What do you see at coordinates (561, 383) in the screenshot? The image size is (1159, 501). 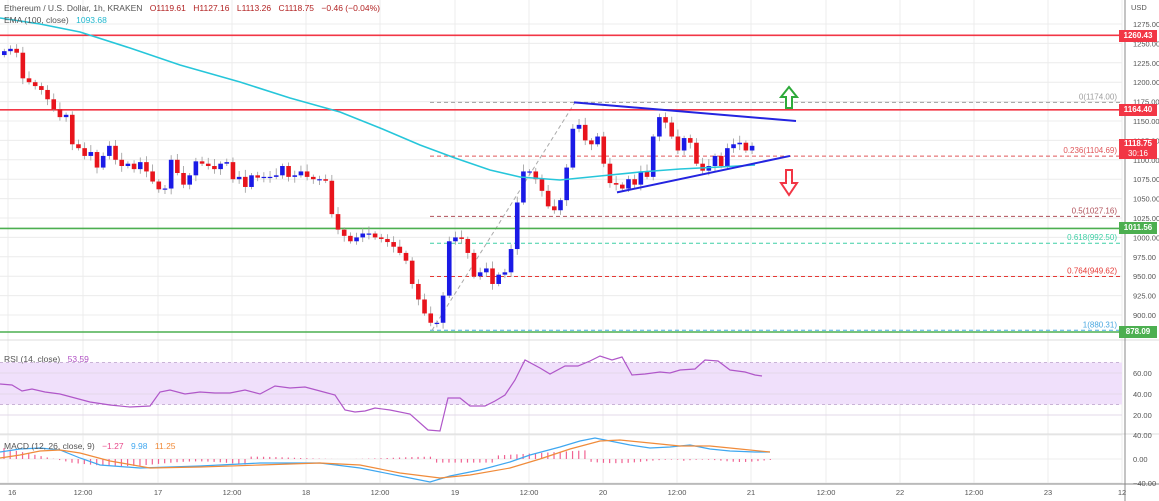 I see `rsi-band` at bounding box center [561, 383].